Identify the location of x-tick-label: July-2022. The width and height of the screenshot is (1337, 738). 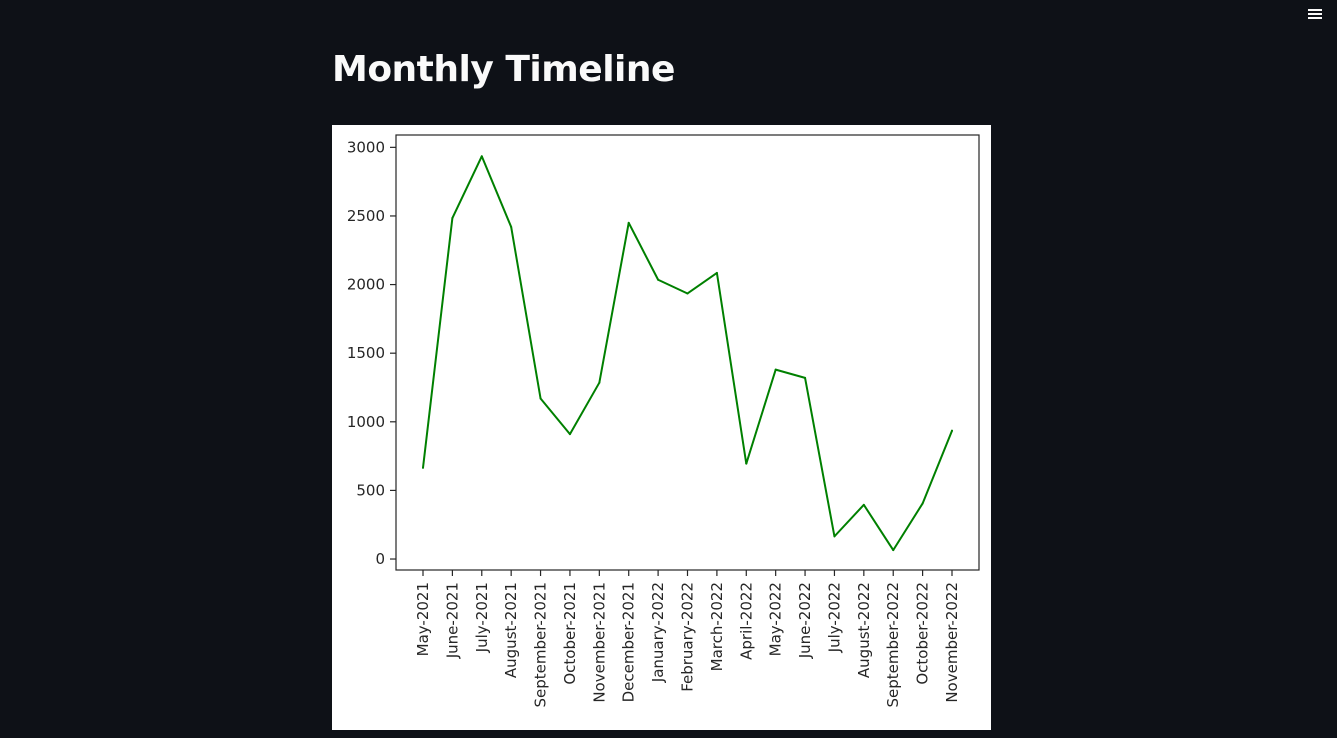
(834, 617).